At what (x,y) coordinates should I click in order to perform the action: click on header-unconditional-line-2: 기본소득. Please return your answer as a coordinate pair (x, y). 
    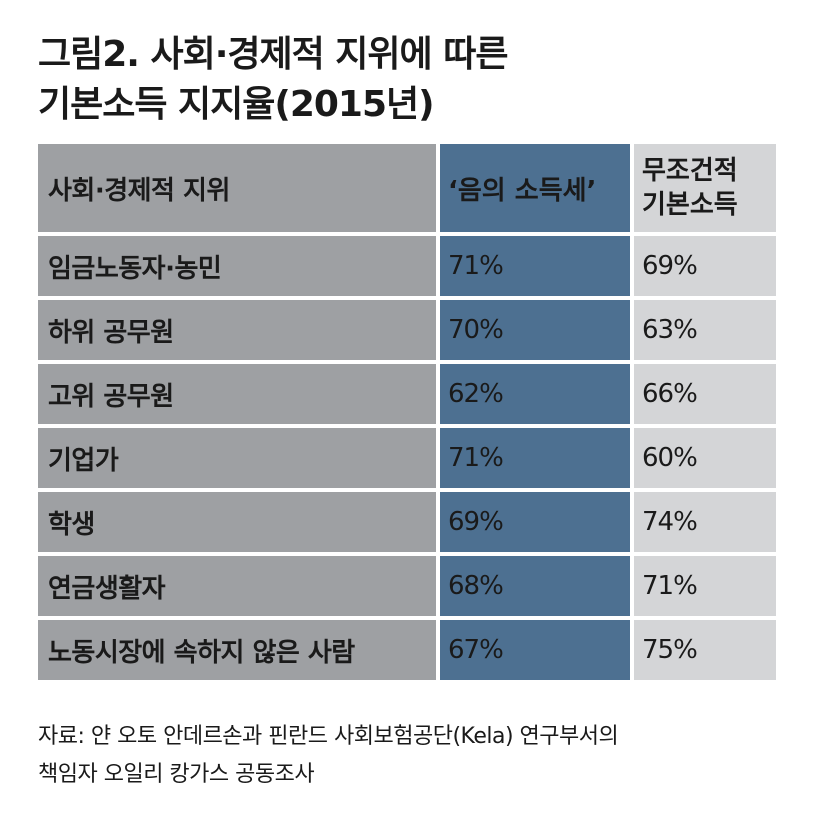
    Looking at the image, I should click on (690, 205).